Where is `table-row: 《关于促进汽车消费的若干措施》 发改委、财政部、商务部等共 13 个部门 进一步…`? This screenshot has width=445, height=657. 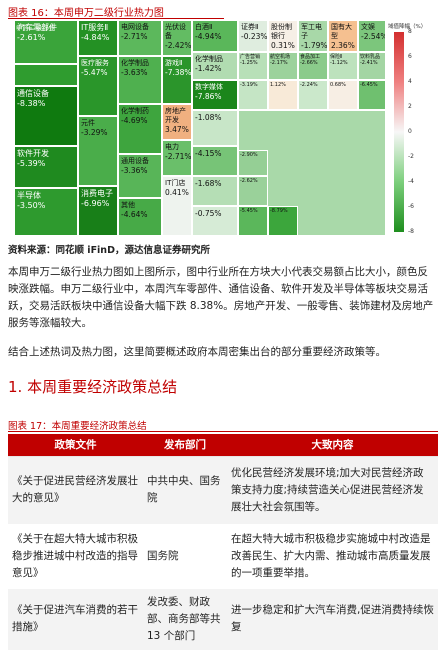 table-row: 《关于促进汽车消费的若干措施》 发改委、财政部、商务部等共 13 个部门 进一步… is located at coordinates (223, 619).